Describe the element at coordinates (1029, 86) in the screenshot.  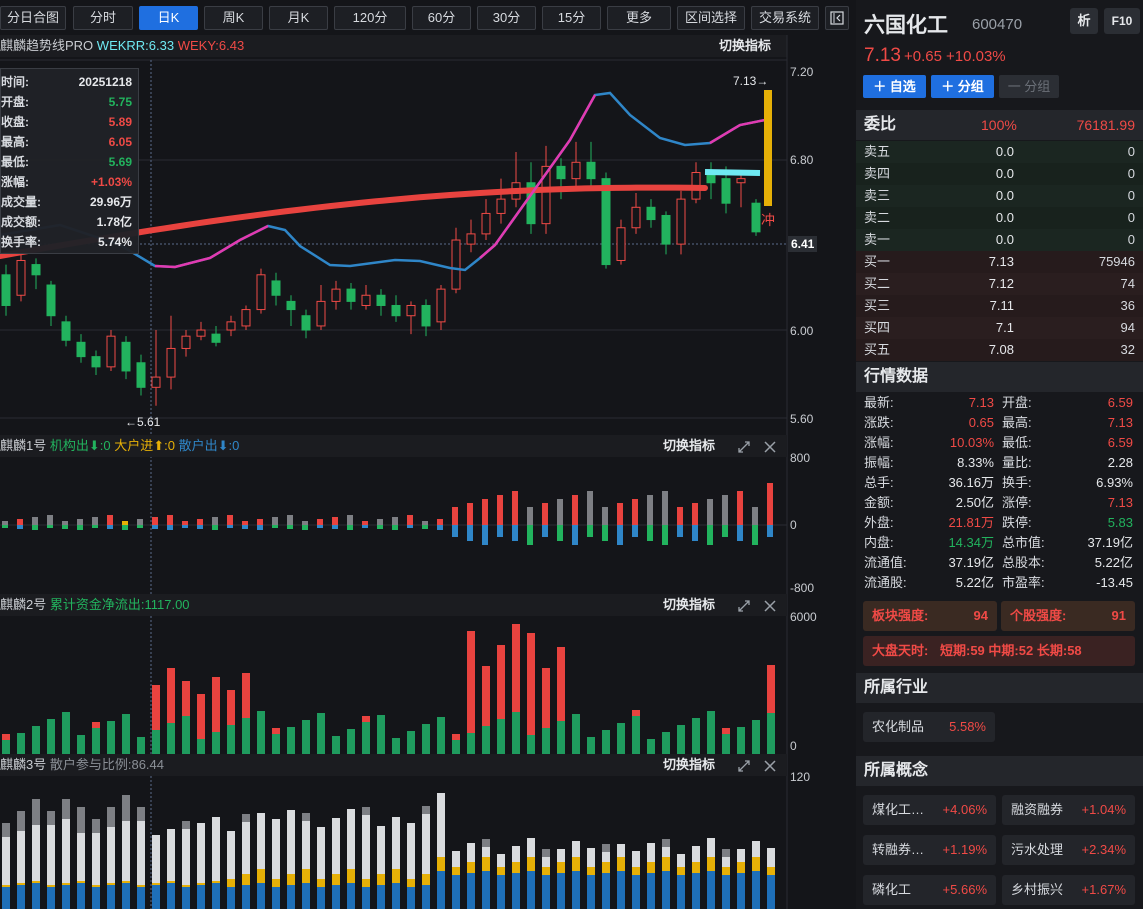
I see `remove-group-button: 一 分组` at that location.